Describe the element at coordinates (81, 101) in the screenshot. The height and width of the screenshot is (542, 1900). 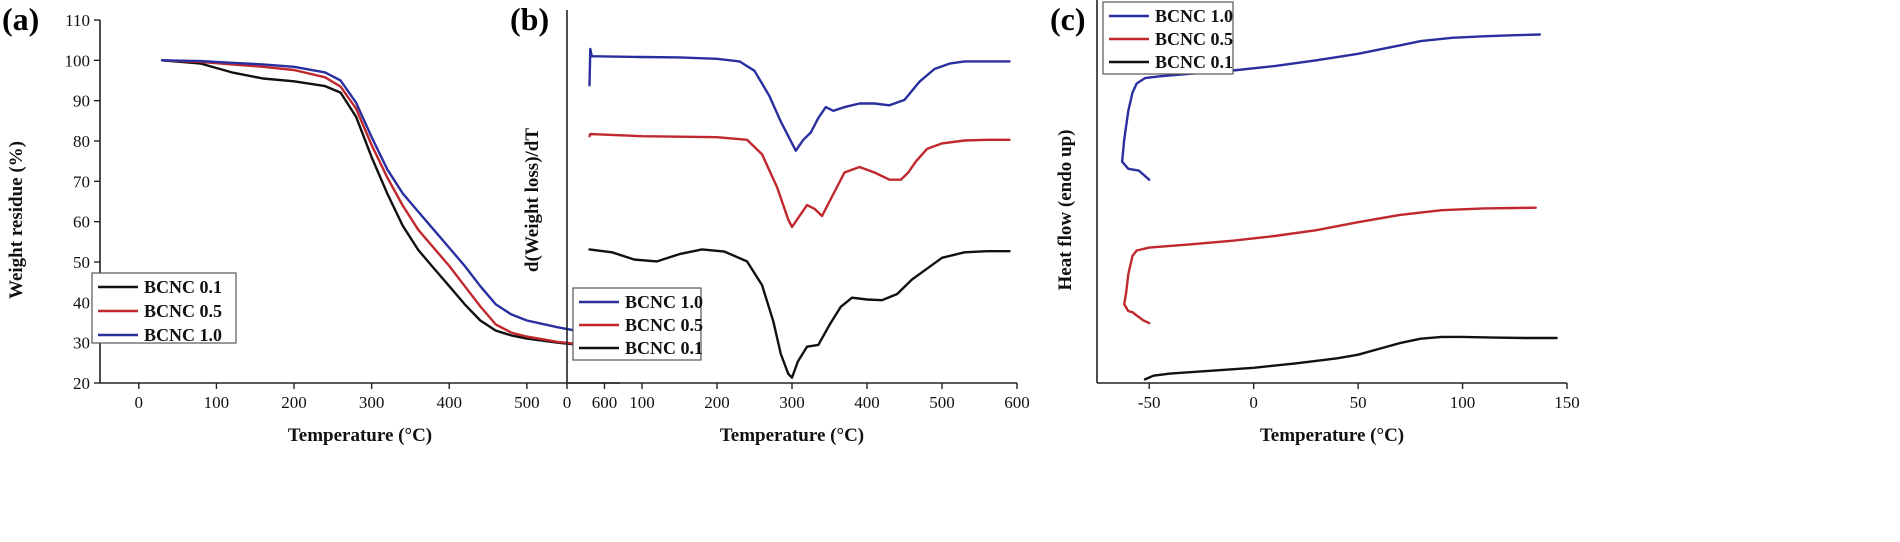
I see `y-tick-label: 90` at that location.